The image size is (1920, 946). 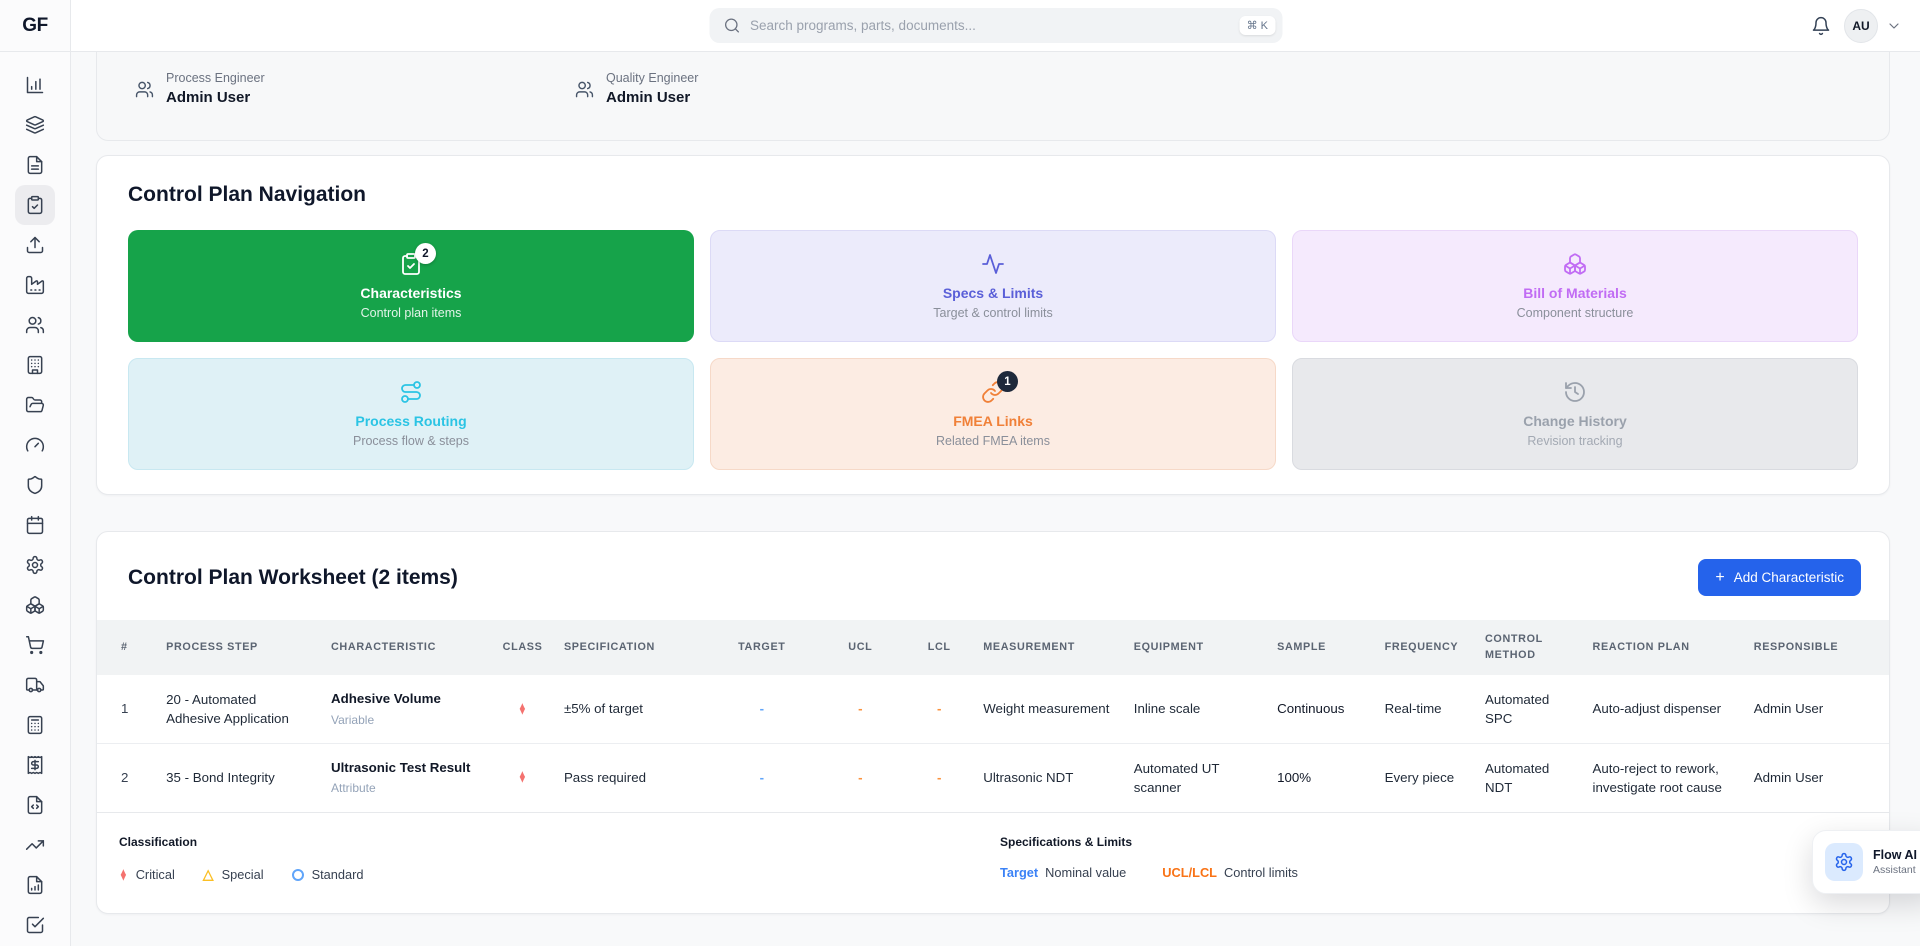 I want to click on col-equipment: Equipment, so click(x=1195, y=648).